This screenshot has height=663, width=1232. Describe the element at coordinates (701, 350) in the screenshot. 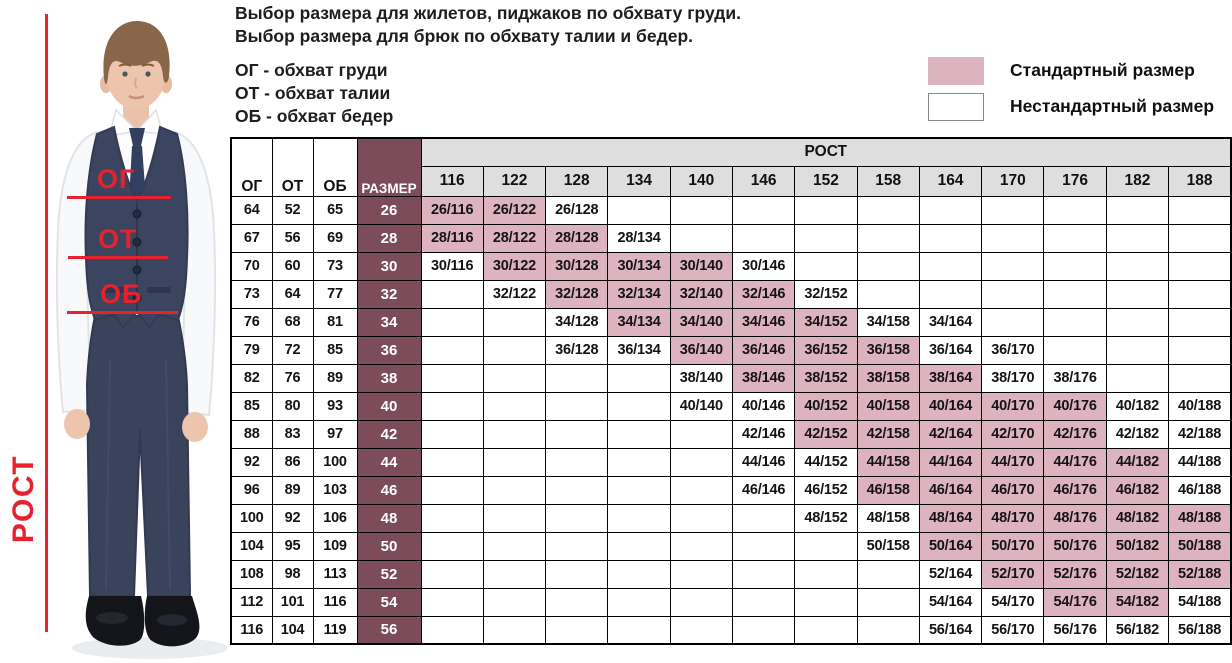

I see `size-height-cell-36-140: 36/140` at that location.